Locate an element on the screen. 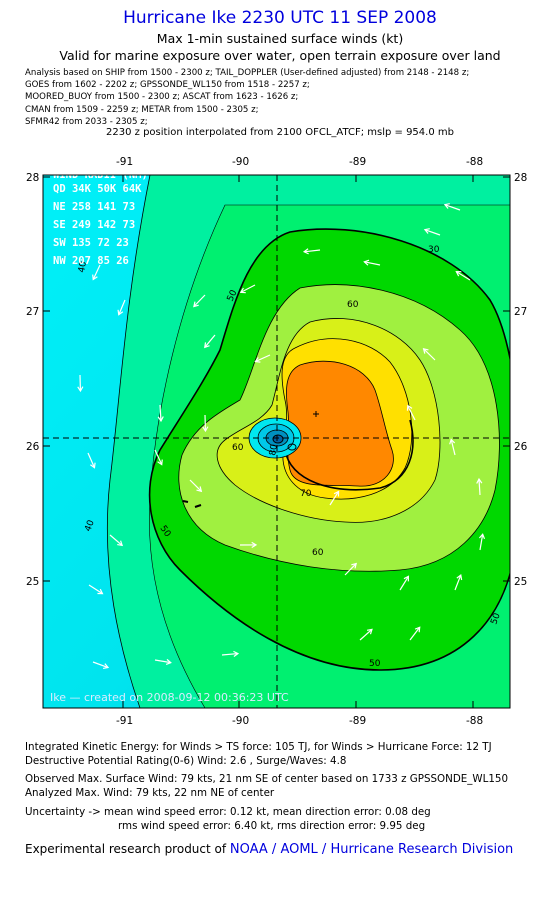 The width and height of the screenshot is (560, 915). wind-radii-row-ne: NE 258 141 73 is located at coordinates (94, 207).